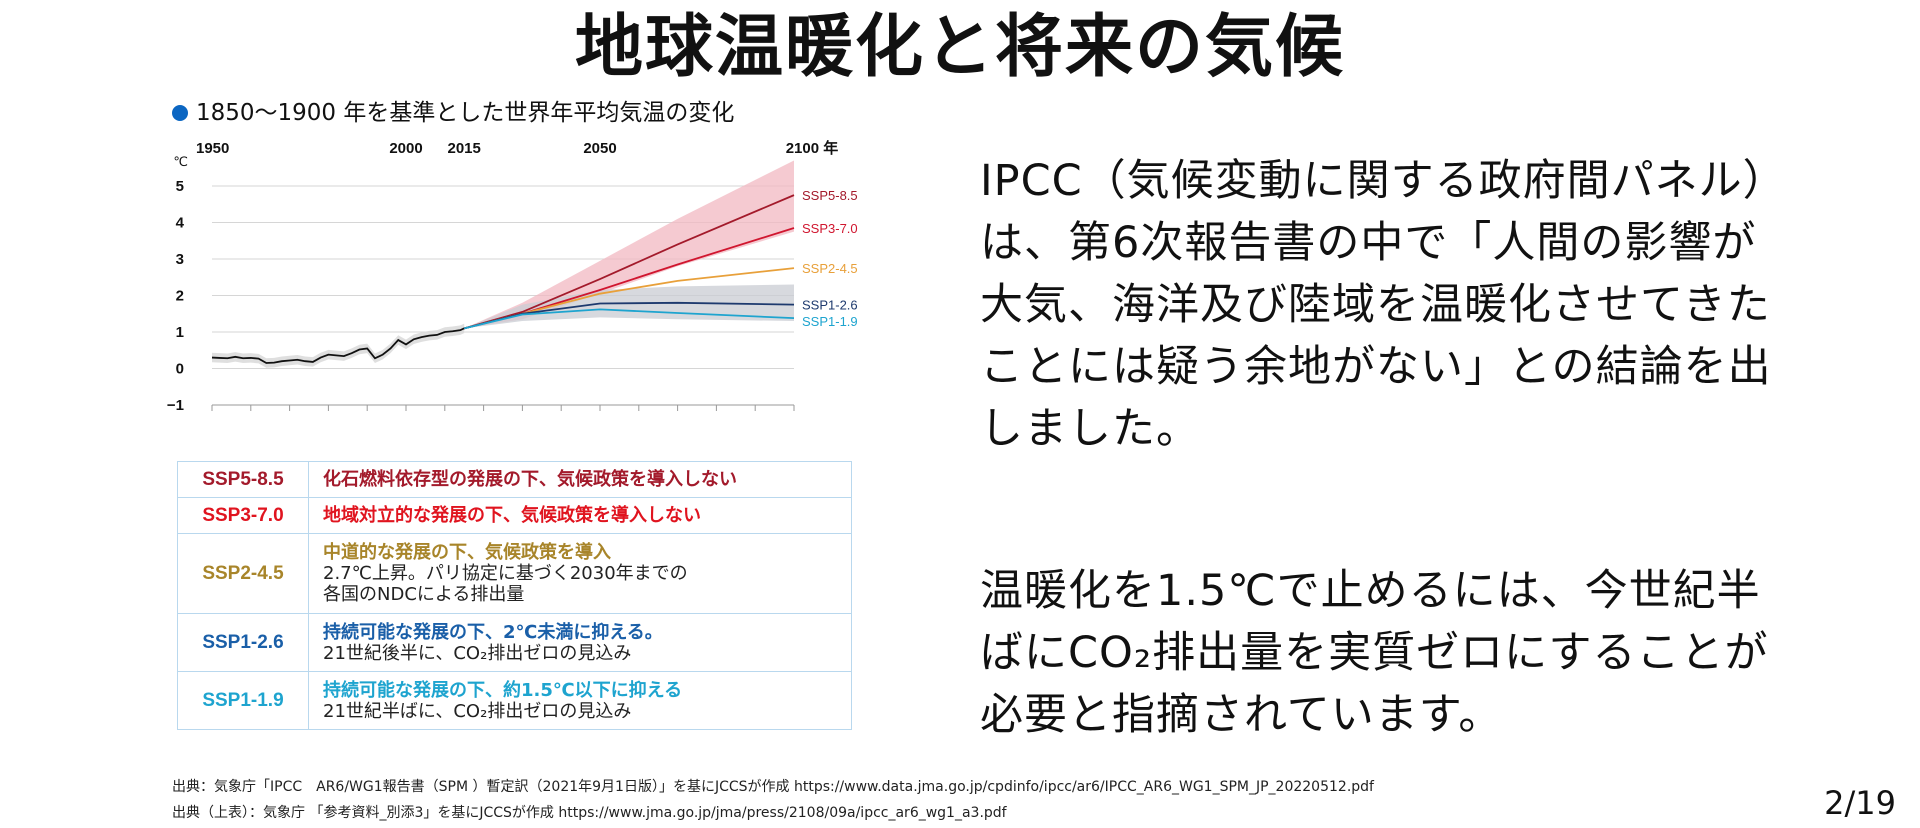  What do you see at coordinates (243, 479) in the screenshot?
I see `ssp-name-cell: SSP5-8.5` at bounding box center [243, 479].